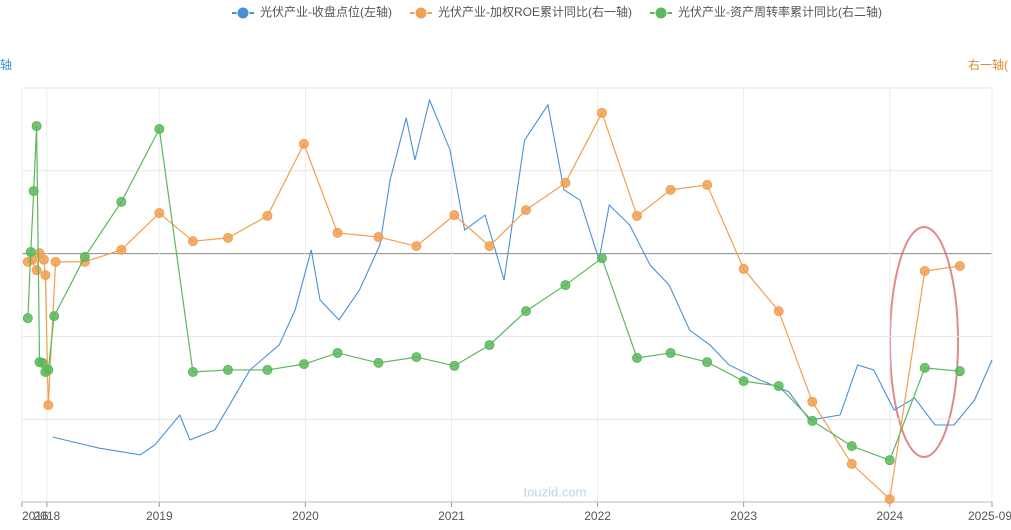  I want to click on x-tick-label: 2019, so click(159, 516).